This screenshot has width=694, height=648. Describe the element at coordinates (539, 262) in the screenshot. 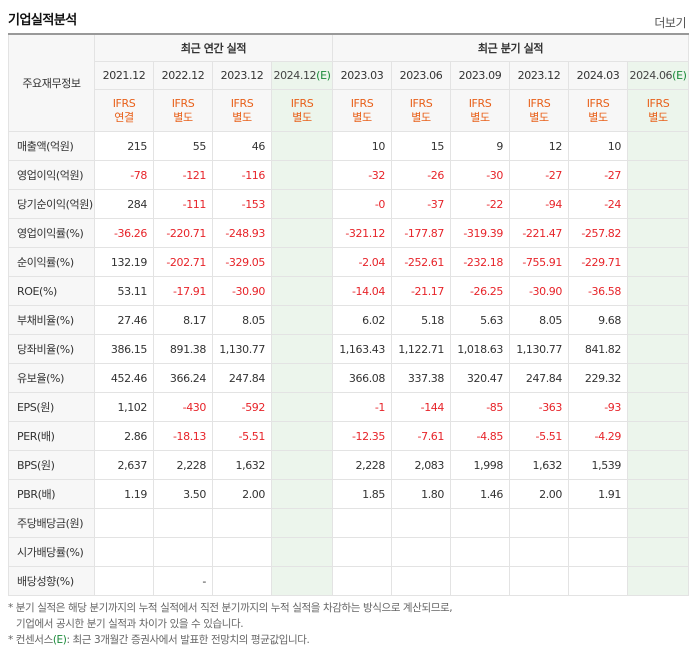

I see `table-cell: -755.91` at that location.